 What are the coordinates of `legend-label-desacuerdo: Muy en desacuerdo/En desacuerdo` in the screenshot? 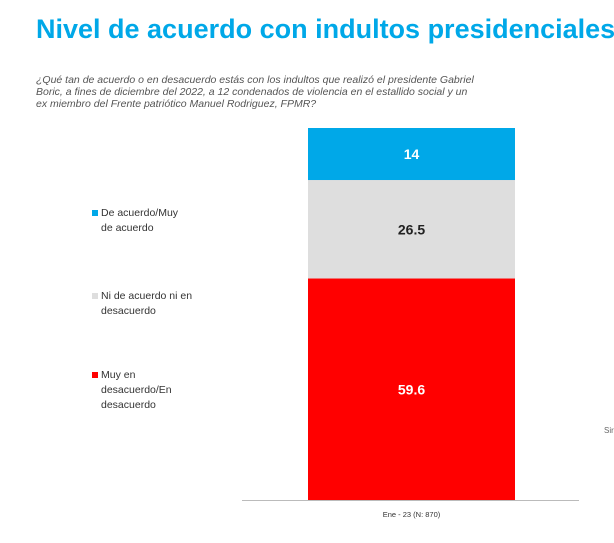 It's located at (167, 390).